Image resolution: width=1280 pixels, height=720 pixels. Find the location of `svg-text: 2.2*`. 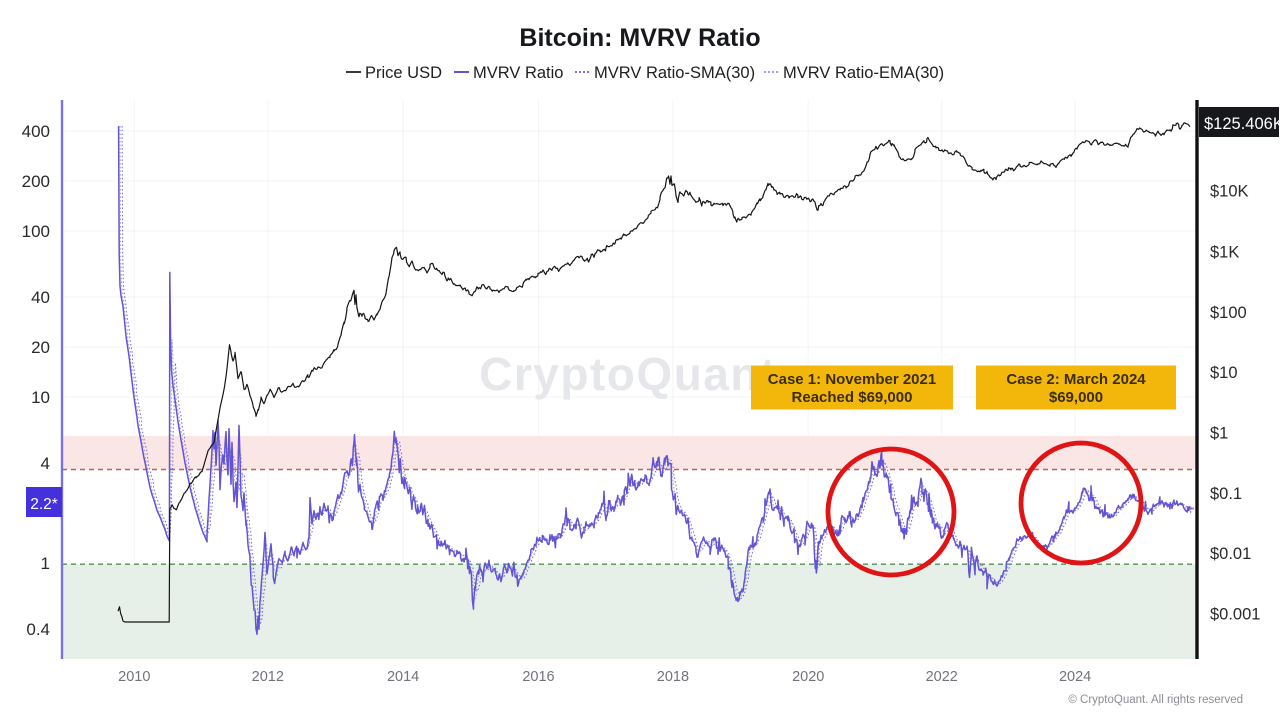

svg-text: 2.2* is located at coordinates (44, 504).